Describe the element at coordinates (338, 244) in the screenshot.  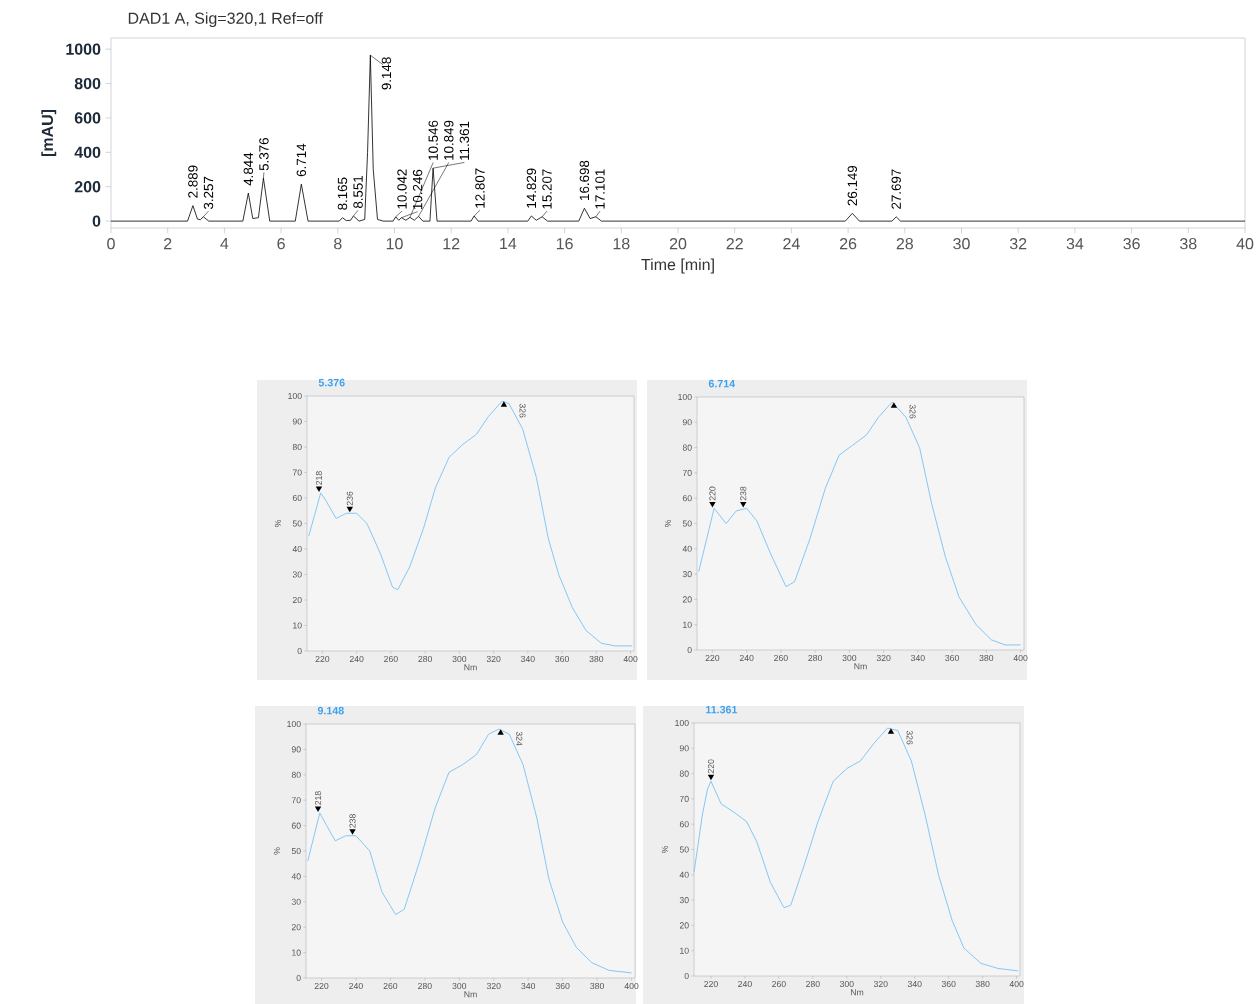
I see `x-tick-label: 8` at that location.